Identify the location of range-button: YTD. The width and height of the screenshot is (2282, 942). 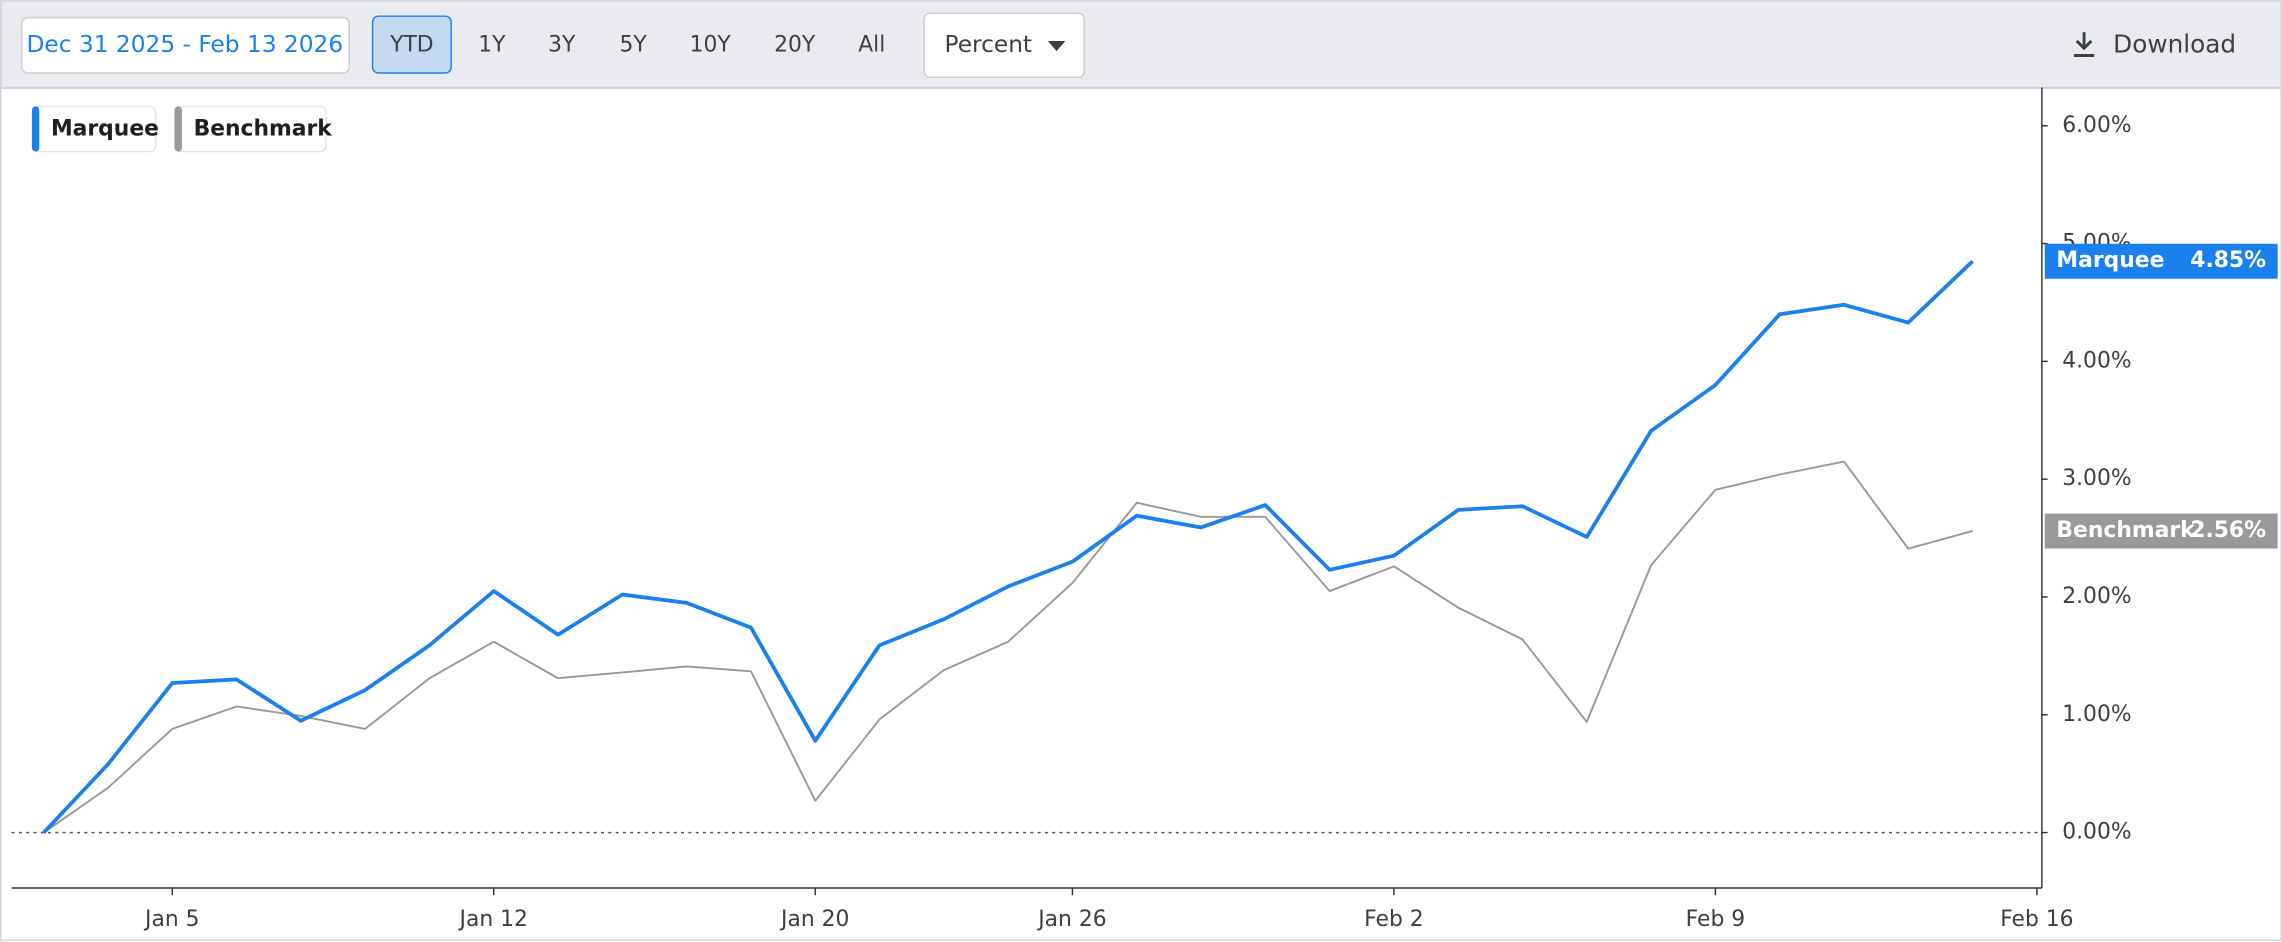
(411, 44).